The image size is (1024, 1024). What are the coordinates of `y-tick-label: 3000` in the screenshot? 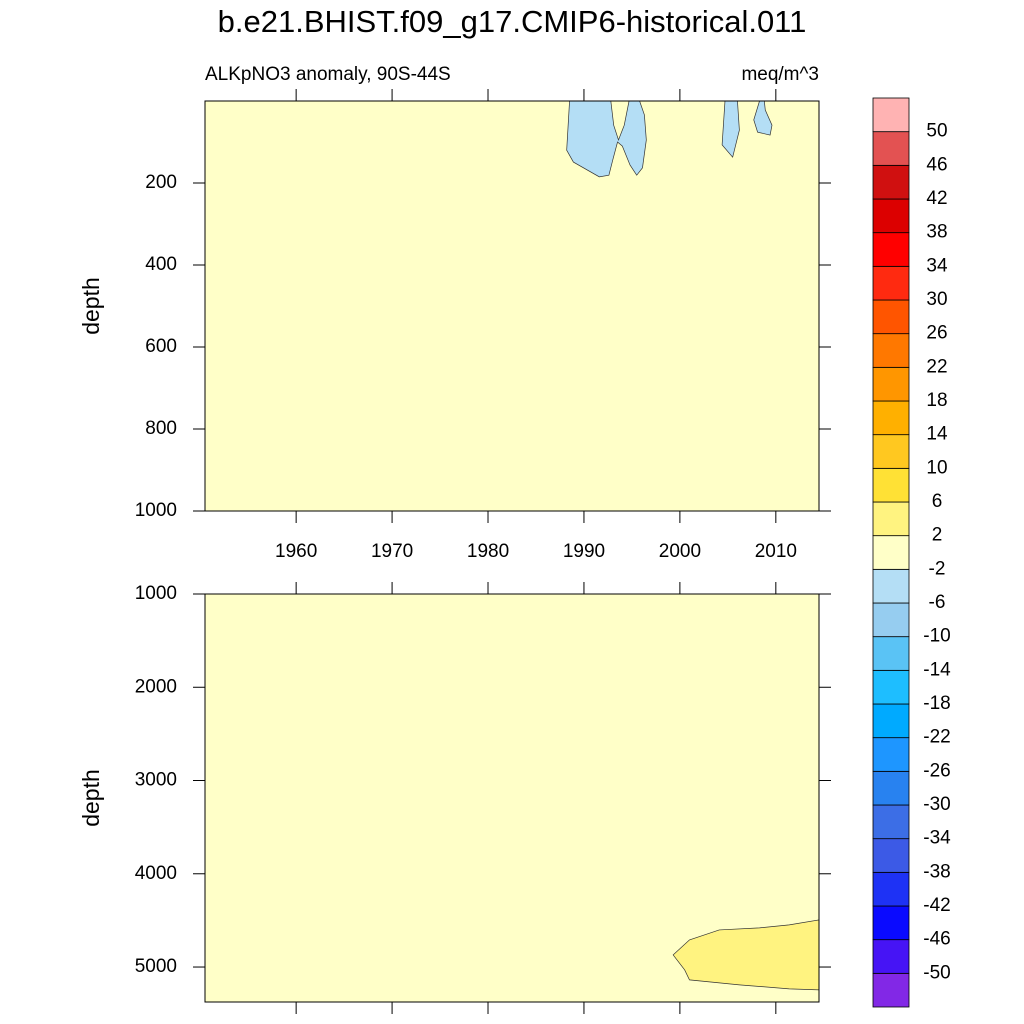 It's located at (156, 780).